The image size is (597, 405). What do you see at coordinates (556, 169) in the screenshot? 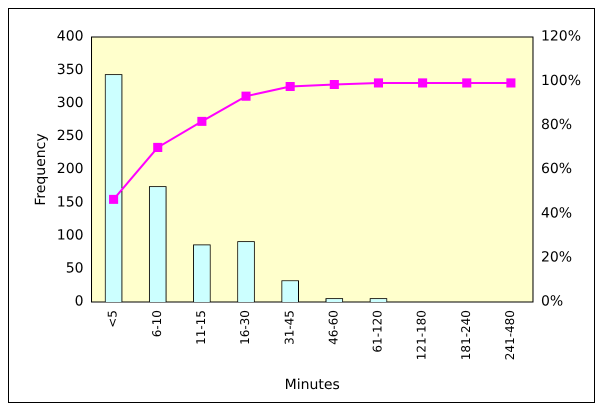
I see `y2-tick-label: 60%` at bounding box center [556, 169].